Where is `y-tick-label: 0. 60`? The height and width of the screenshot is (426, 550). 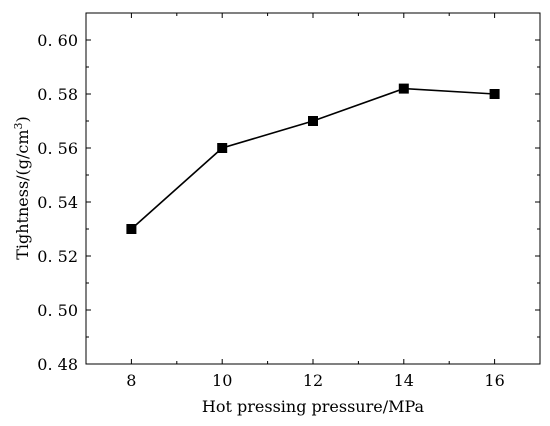
y-tick-label: 0. 60 is located at coordinates (57, 40).